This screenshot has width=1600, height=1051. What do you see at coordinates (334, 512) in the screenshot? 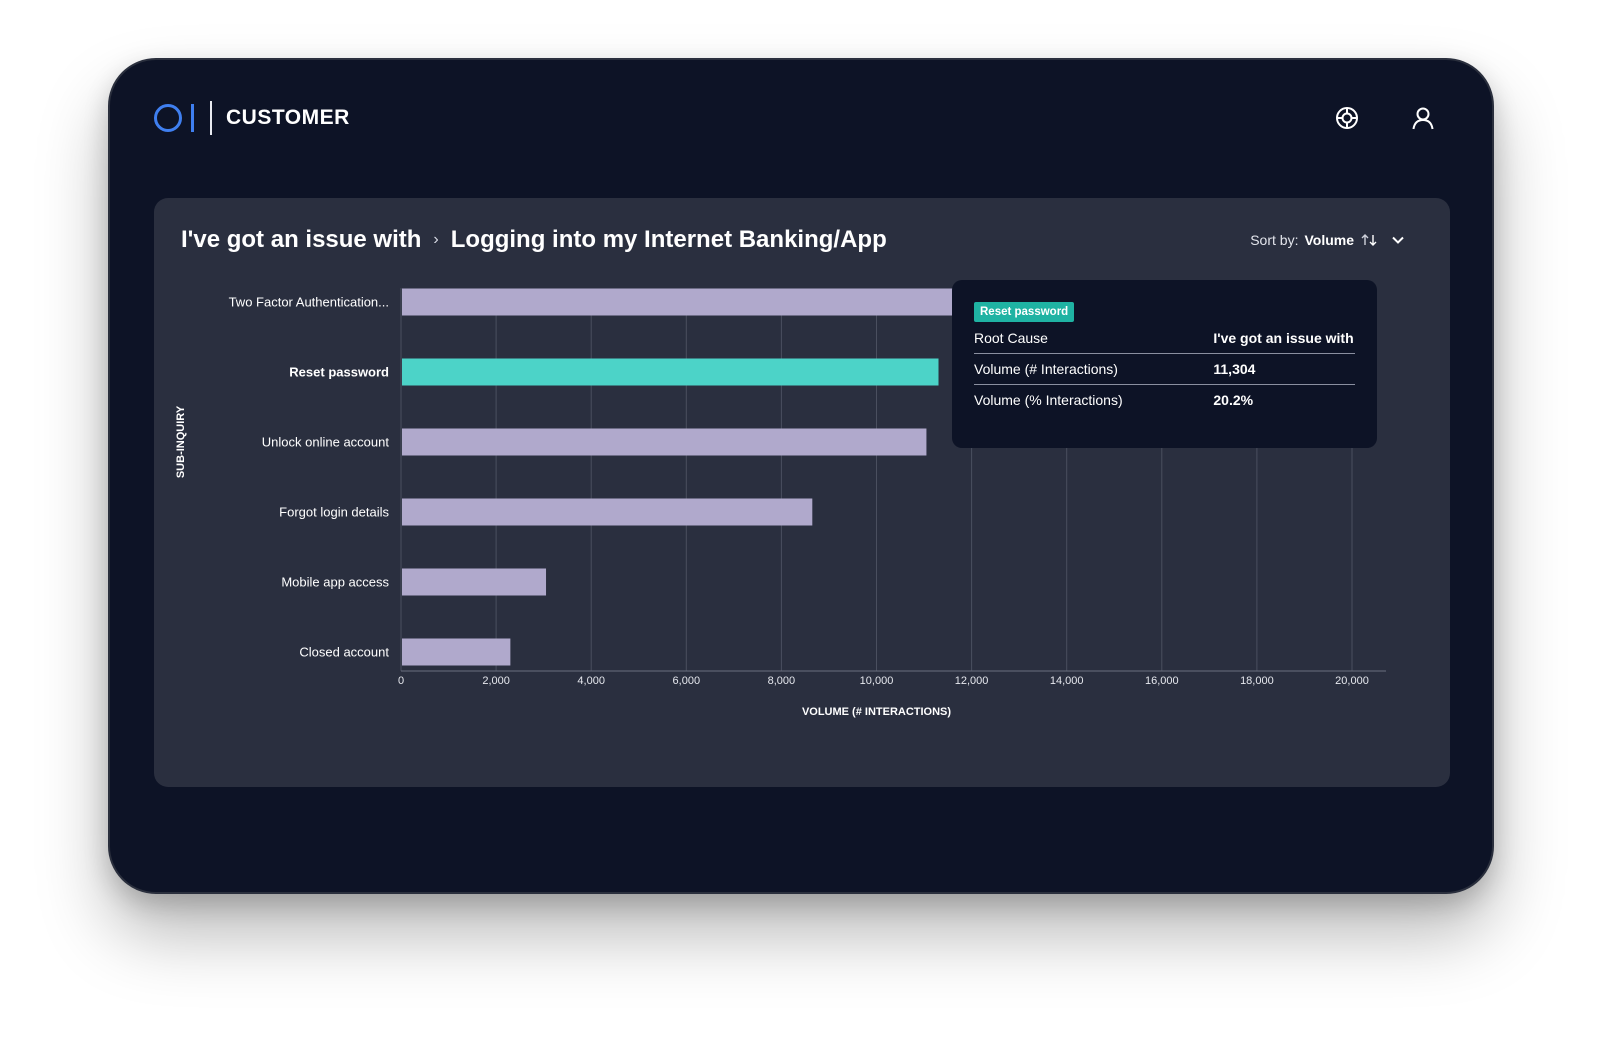
I see `y-category-label: Forgot login details` at bounding box center [334, 512].